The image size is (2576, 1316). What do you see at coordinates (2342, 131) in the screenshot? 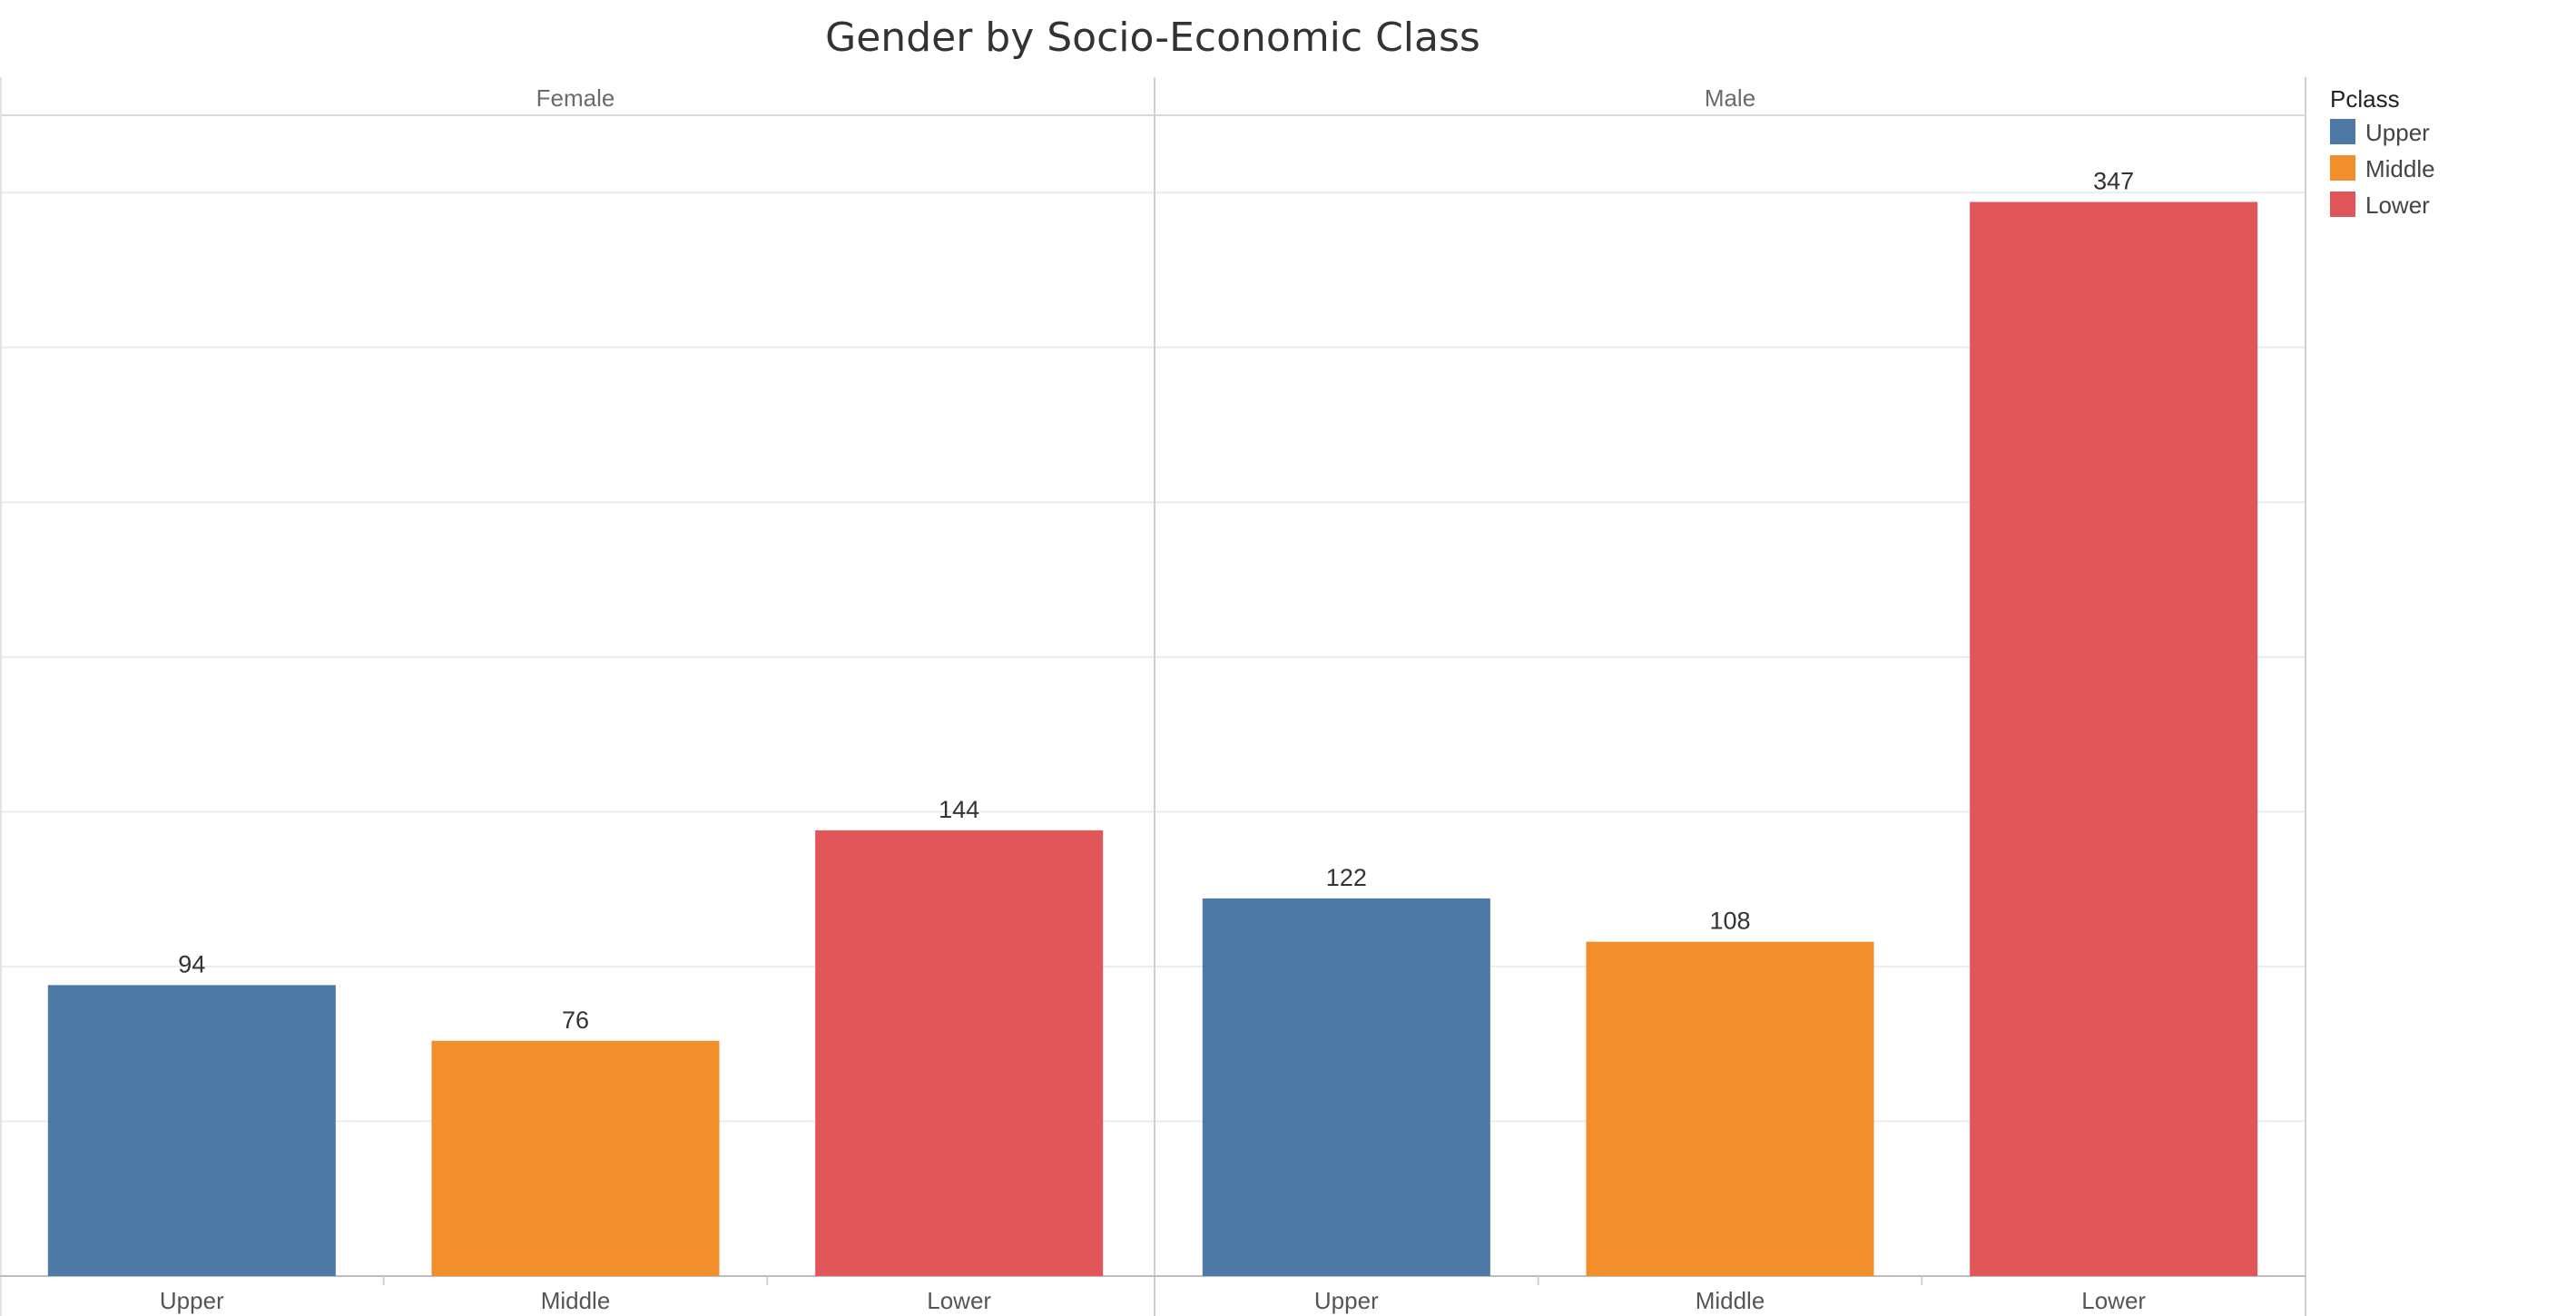
I see `legend-swatch-upper` at bounding box center [2342, 131].